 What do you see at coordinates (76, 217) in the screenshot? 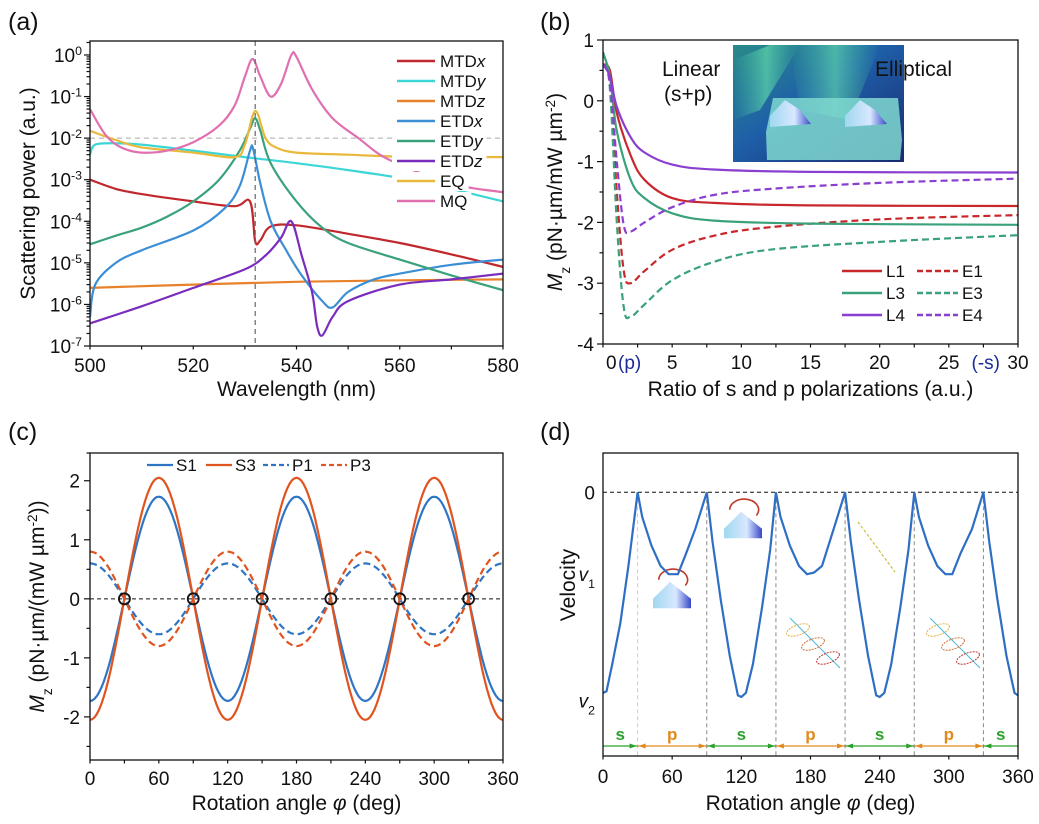
I see `label-segment: -4` at bounding box center [76, 217].